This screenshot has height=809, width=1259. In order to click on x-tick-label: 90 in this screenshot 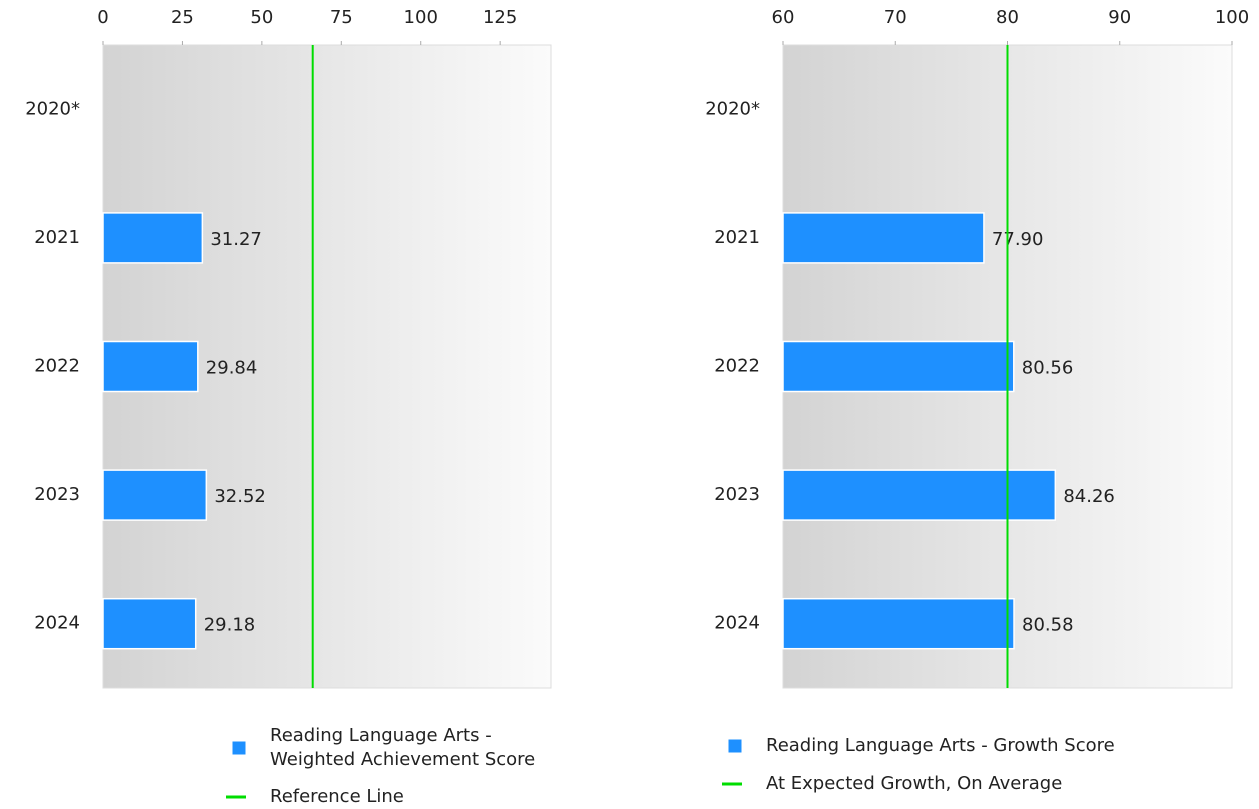, I will do `click(1119, 17)`.